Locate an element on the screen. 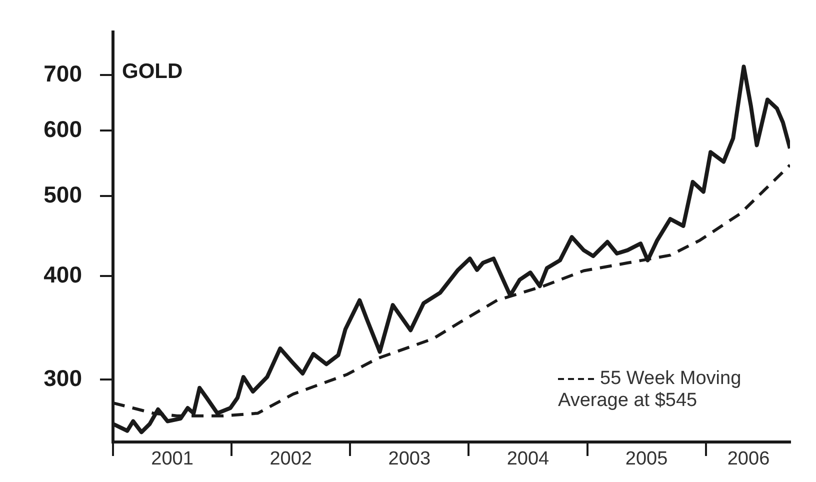 The image size is (816, 482). x-tick-label: 2004 is located at coordinates (528, 459).